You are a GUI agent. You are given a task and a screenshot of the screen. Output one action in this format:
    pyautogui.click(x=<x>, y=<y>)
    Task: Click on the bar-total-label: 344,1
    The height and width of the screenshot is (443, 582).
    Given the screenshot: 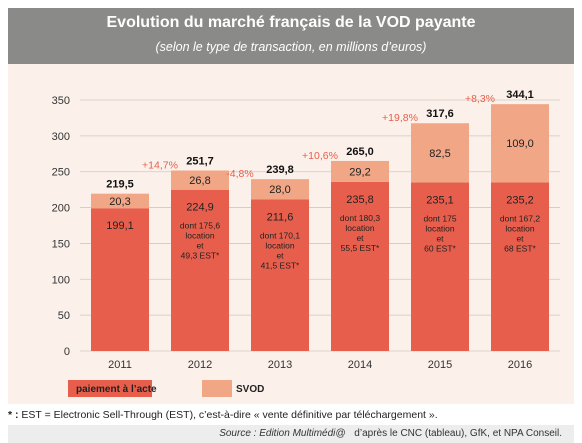 What is the action you would take?
    pyautogui.click(x=520, y=95)
    